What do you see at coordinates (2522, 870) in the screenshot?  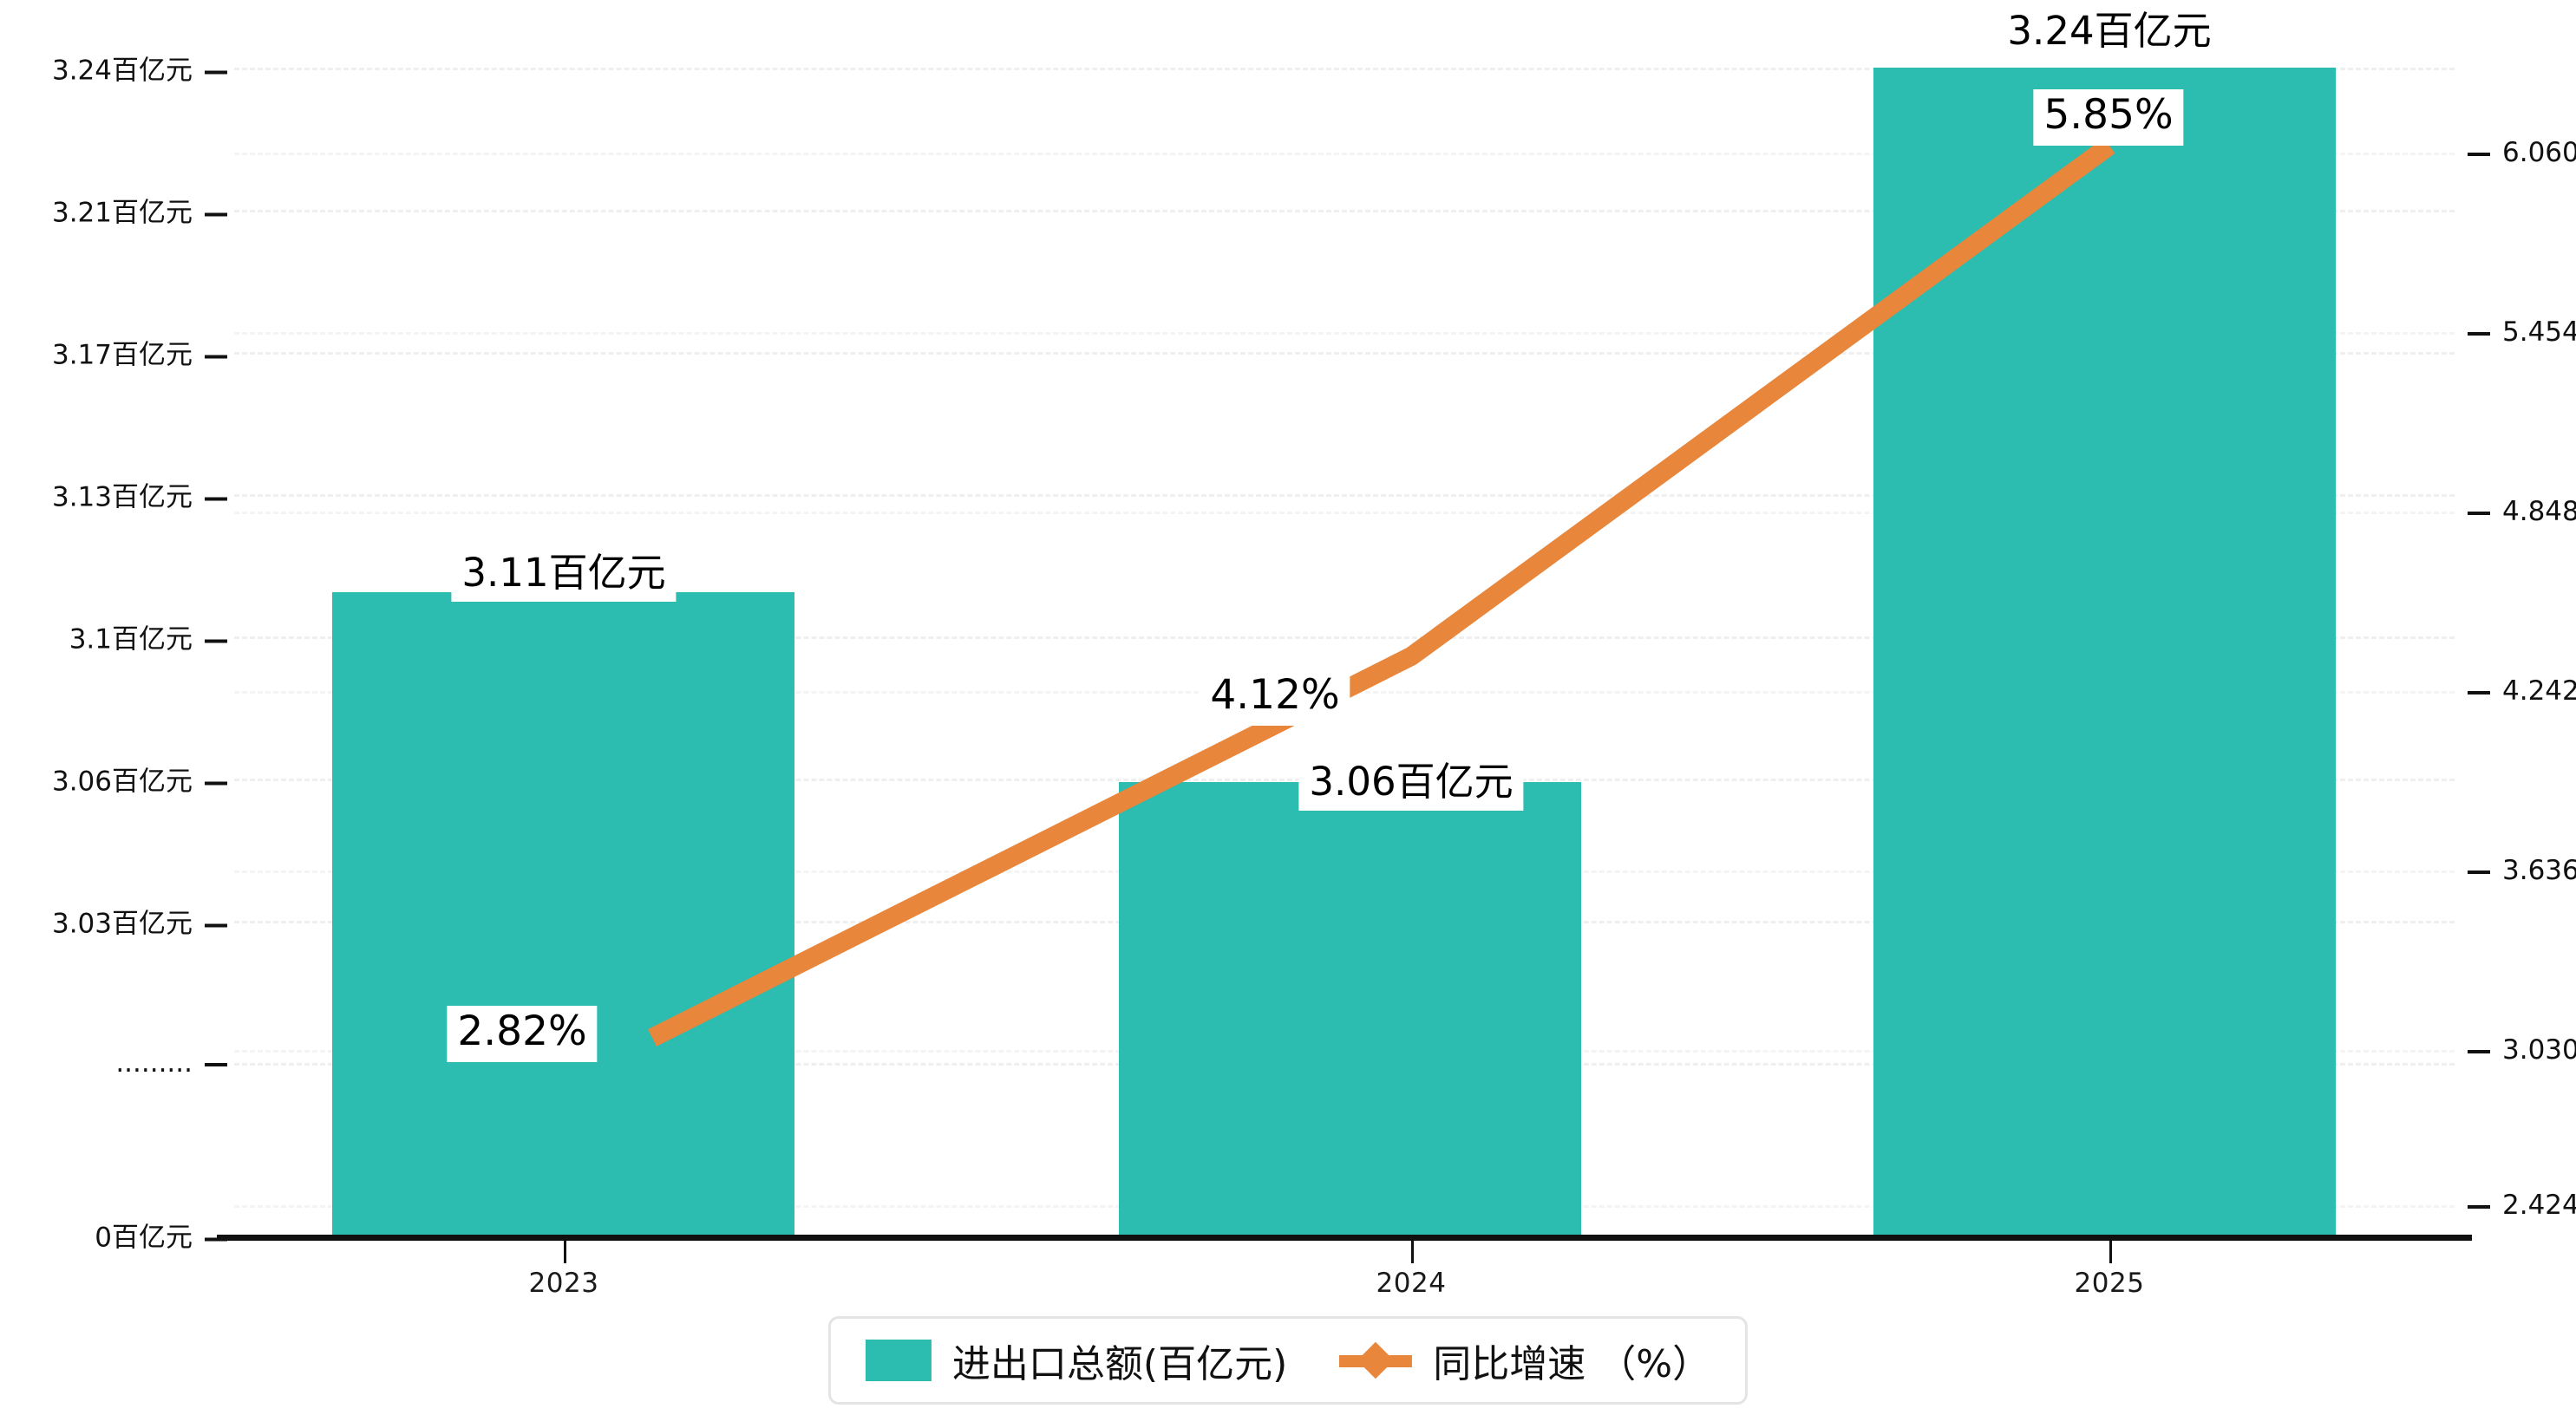 I see `y-right-tick-3.636: 3.636` at bounding box center [2522, 870].